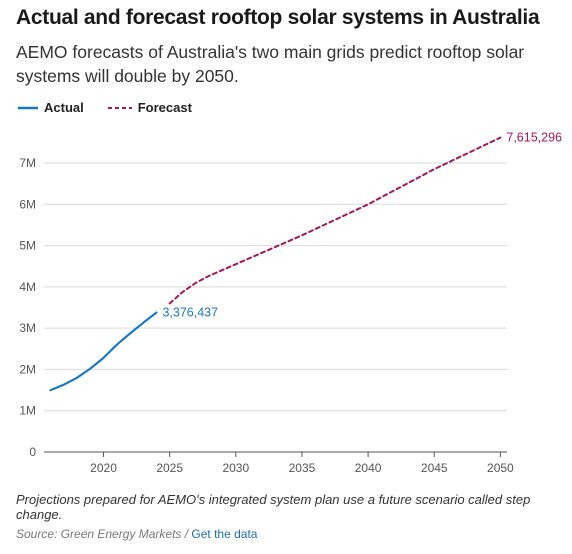 The image size is (572, 554). I want to click on x-tick-label: 2040, so click(368, 468).